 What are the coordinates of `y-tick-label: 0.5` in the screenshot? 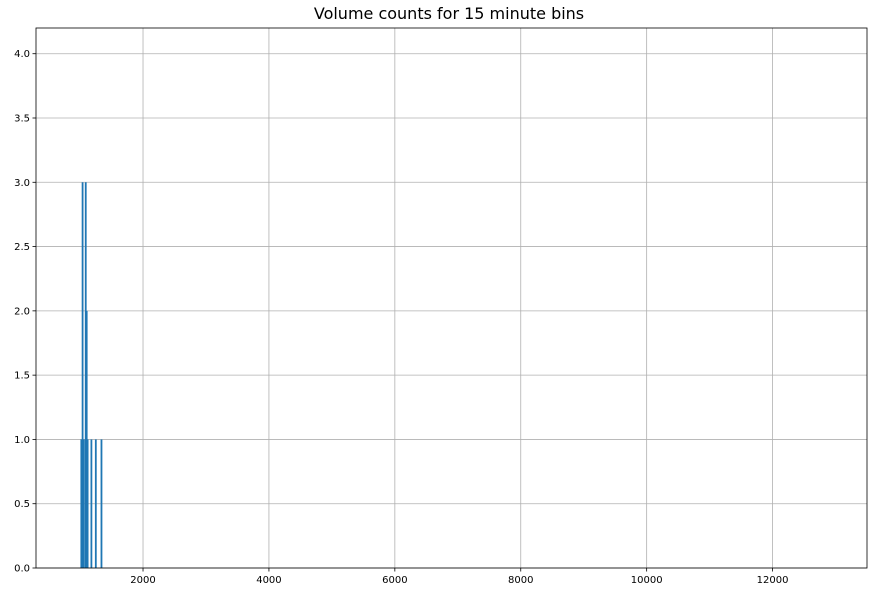 It's located at (22, 504).